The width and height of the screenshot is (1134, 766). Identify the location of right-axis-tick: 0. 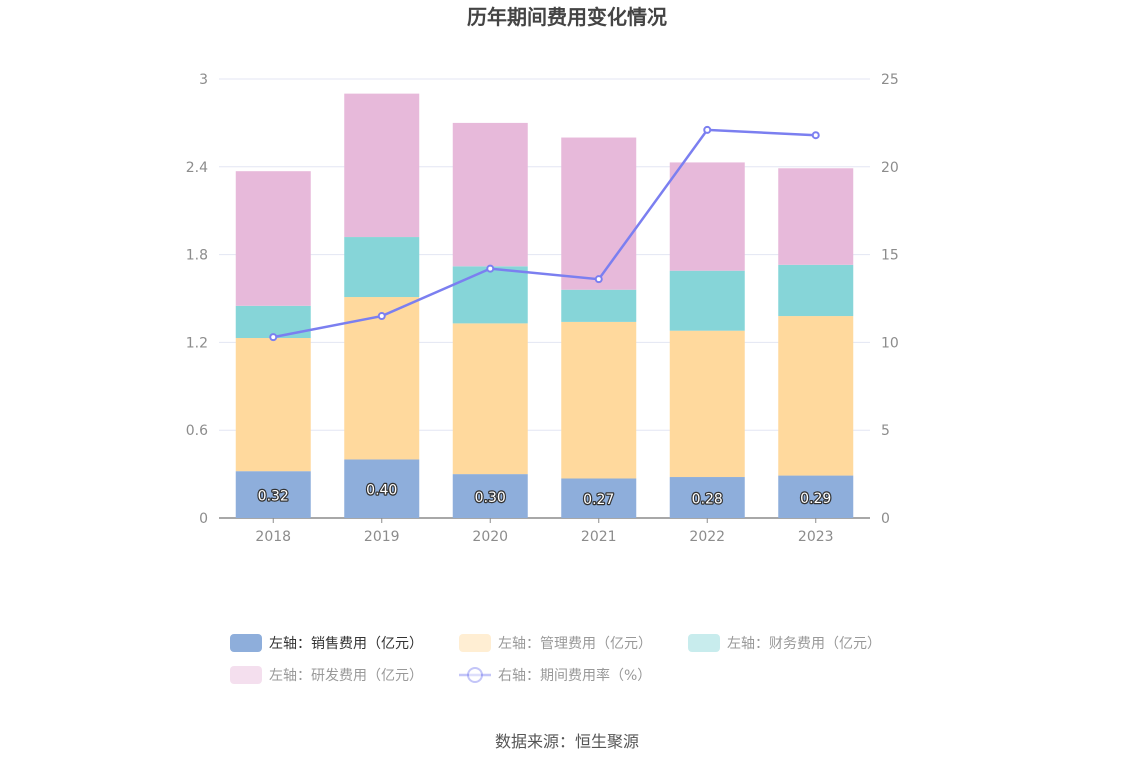
(885, 519).